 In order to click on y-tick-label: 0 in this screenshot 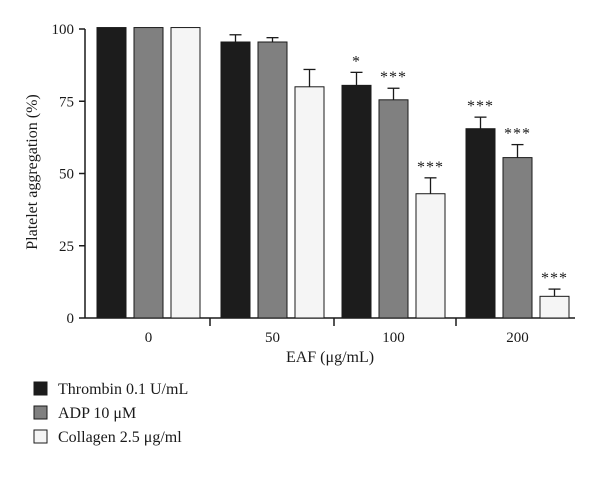, I will do `click(71, 319)`.